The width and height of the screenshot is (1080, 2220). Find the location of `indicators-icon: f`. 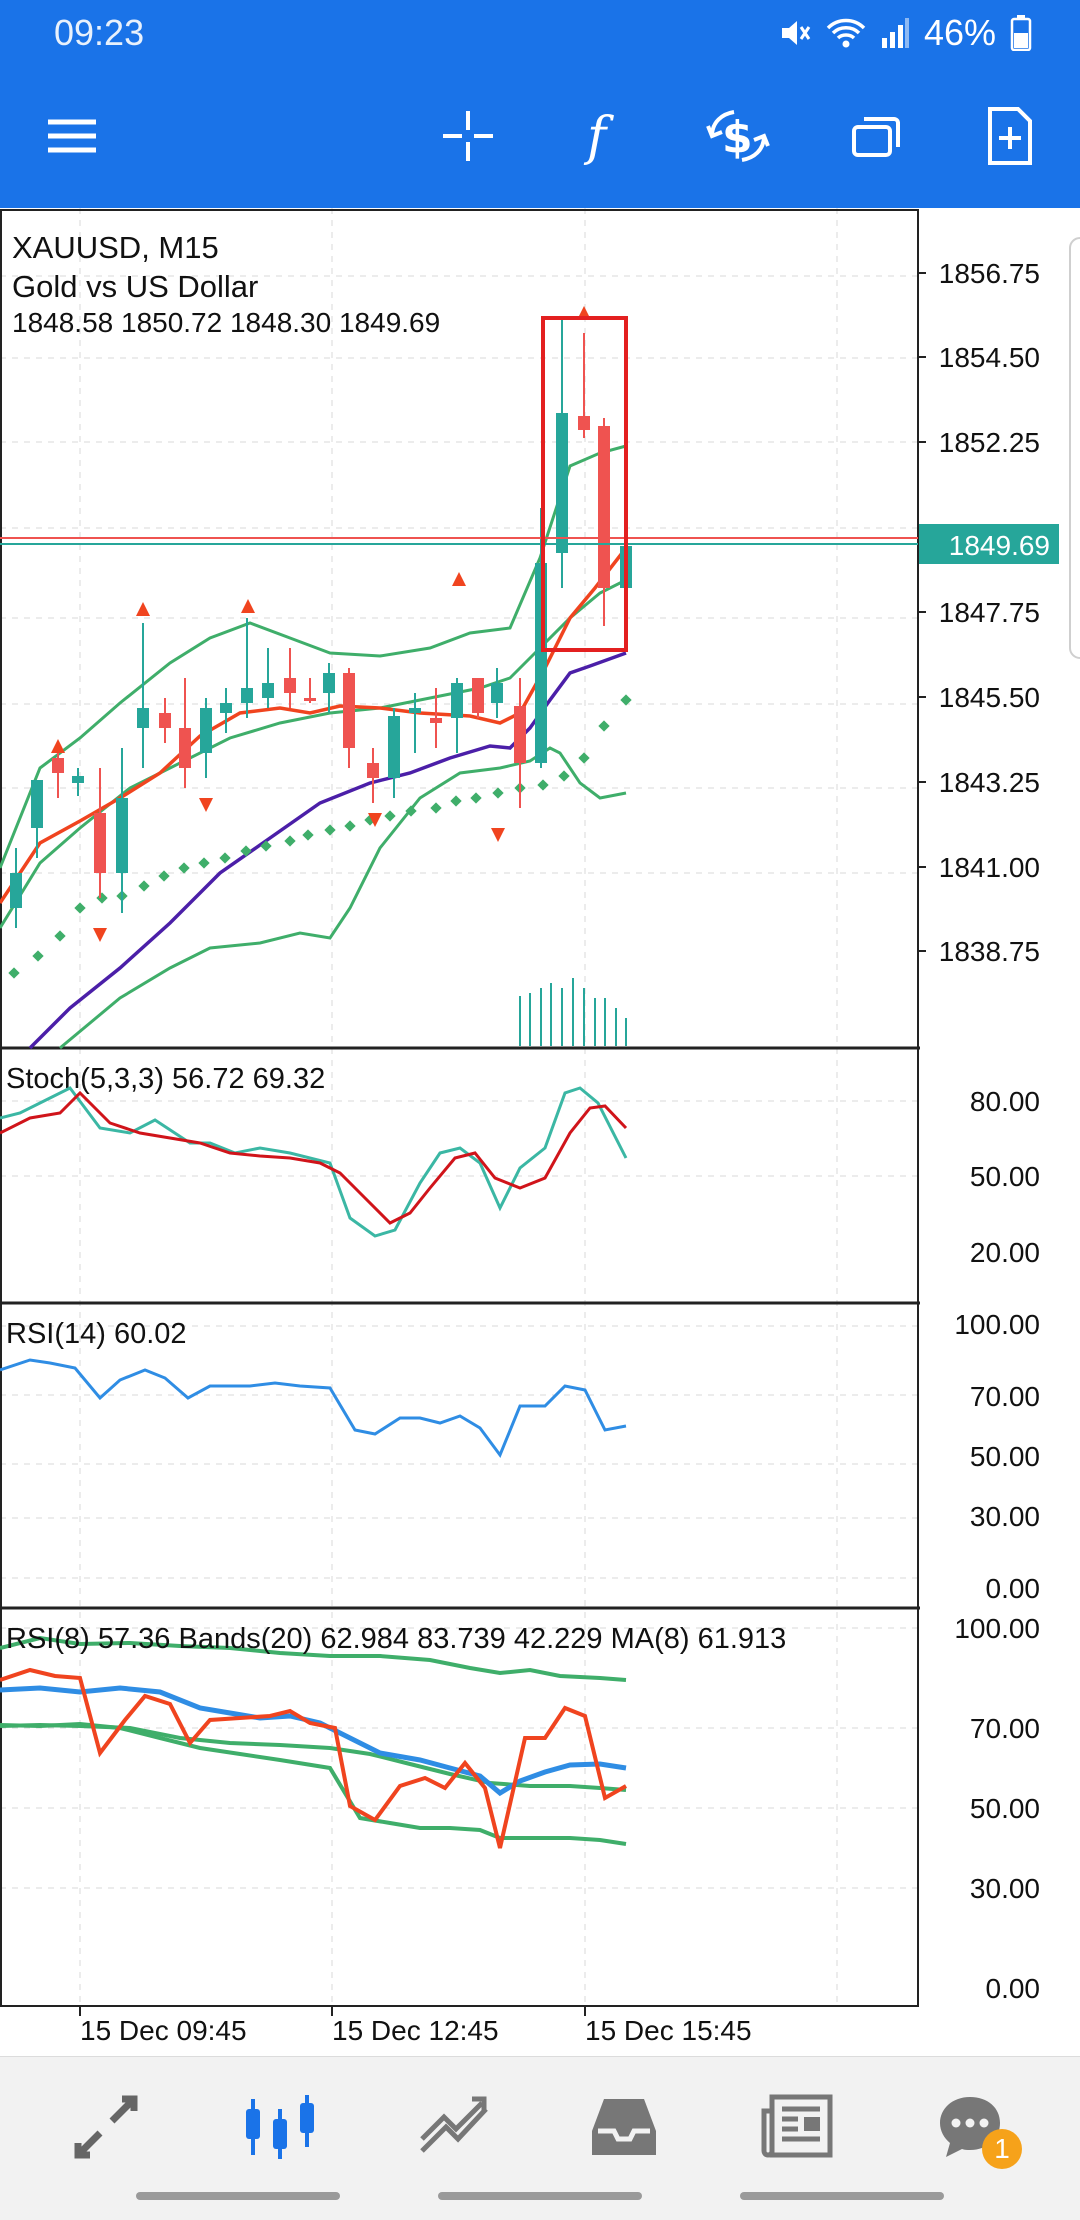

indicators-icon: f is located at coordinates (604, 136).